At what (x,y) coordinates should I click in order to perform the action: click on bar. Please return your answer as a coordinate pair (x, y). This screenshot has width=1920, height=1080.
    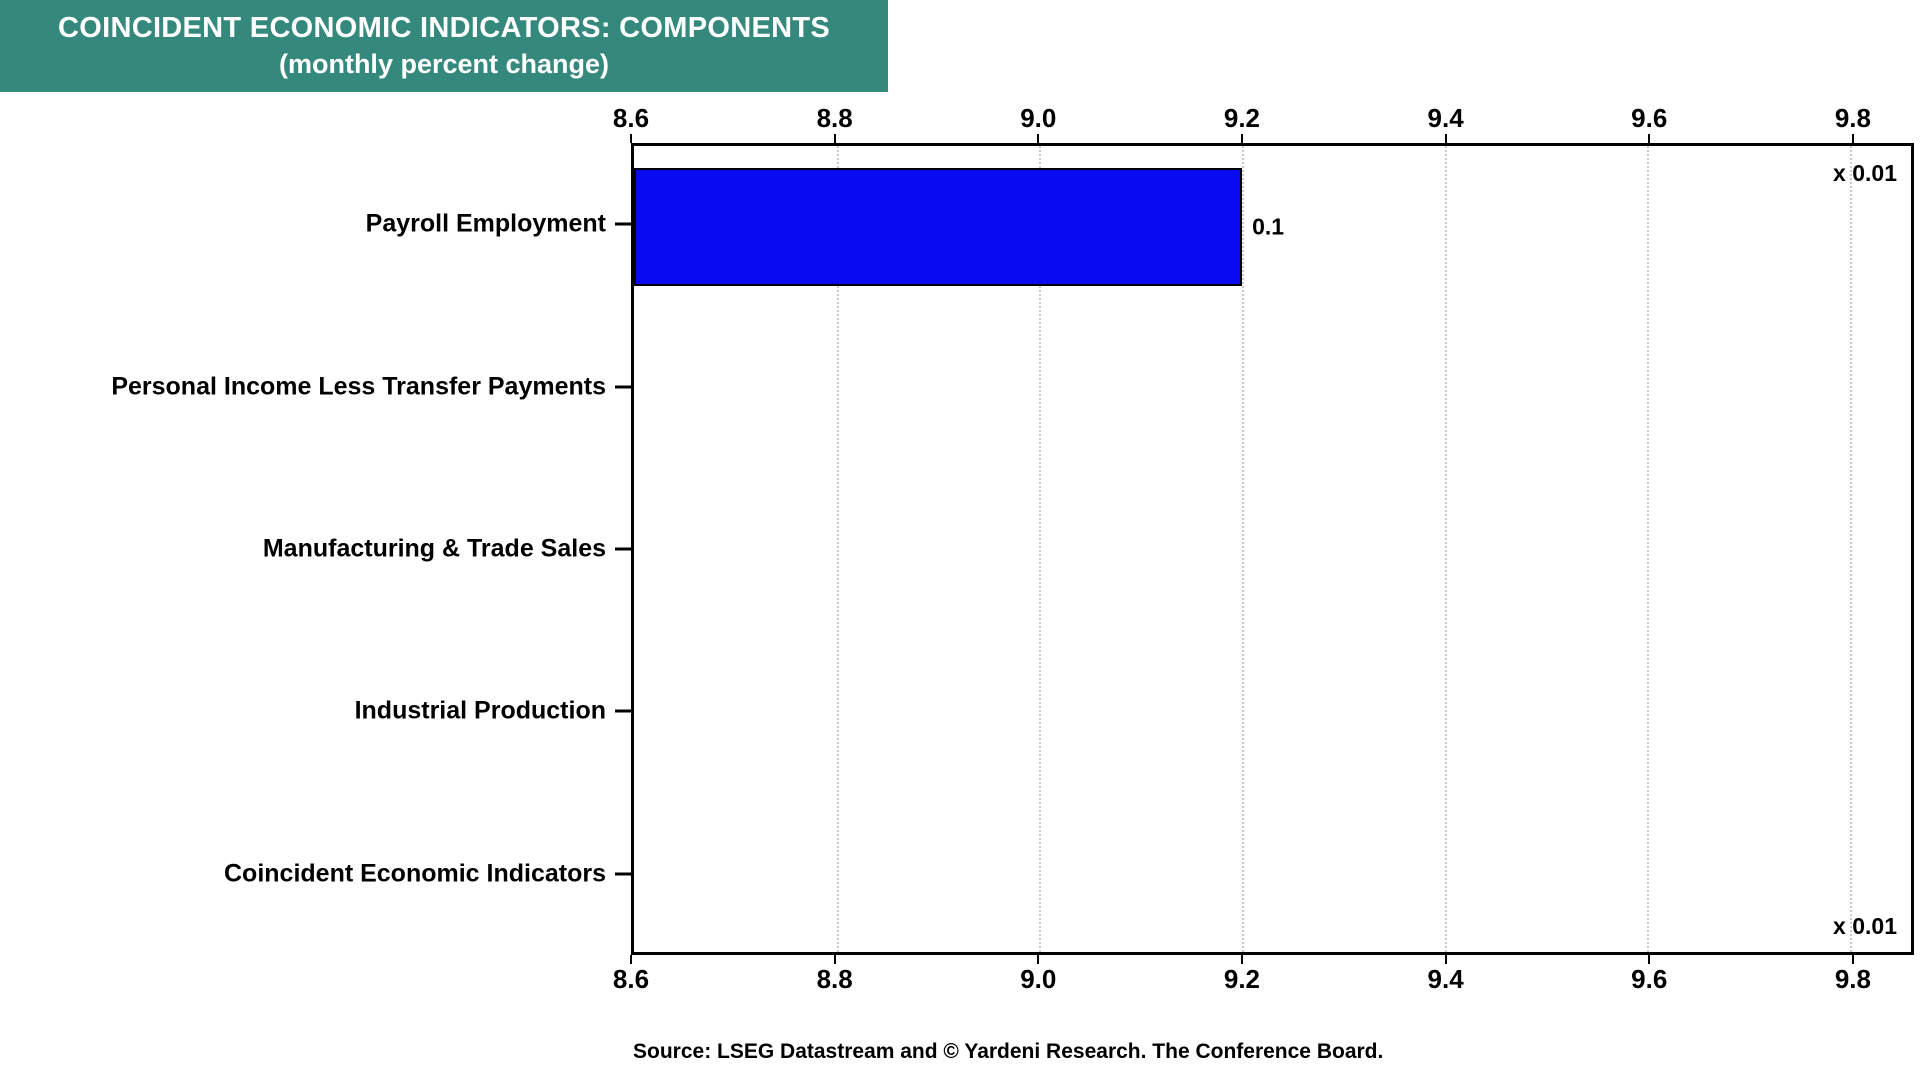
    Looking at the image, I should click on (938, 226).